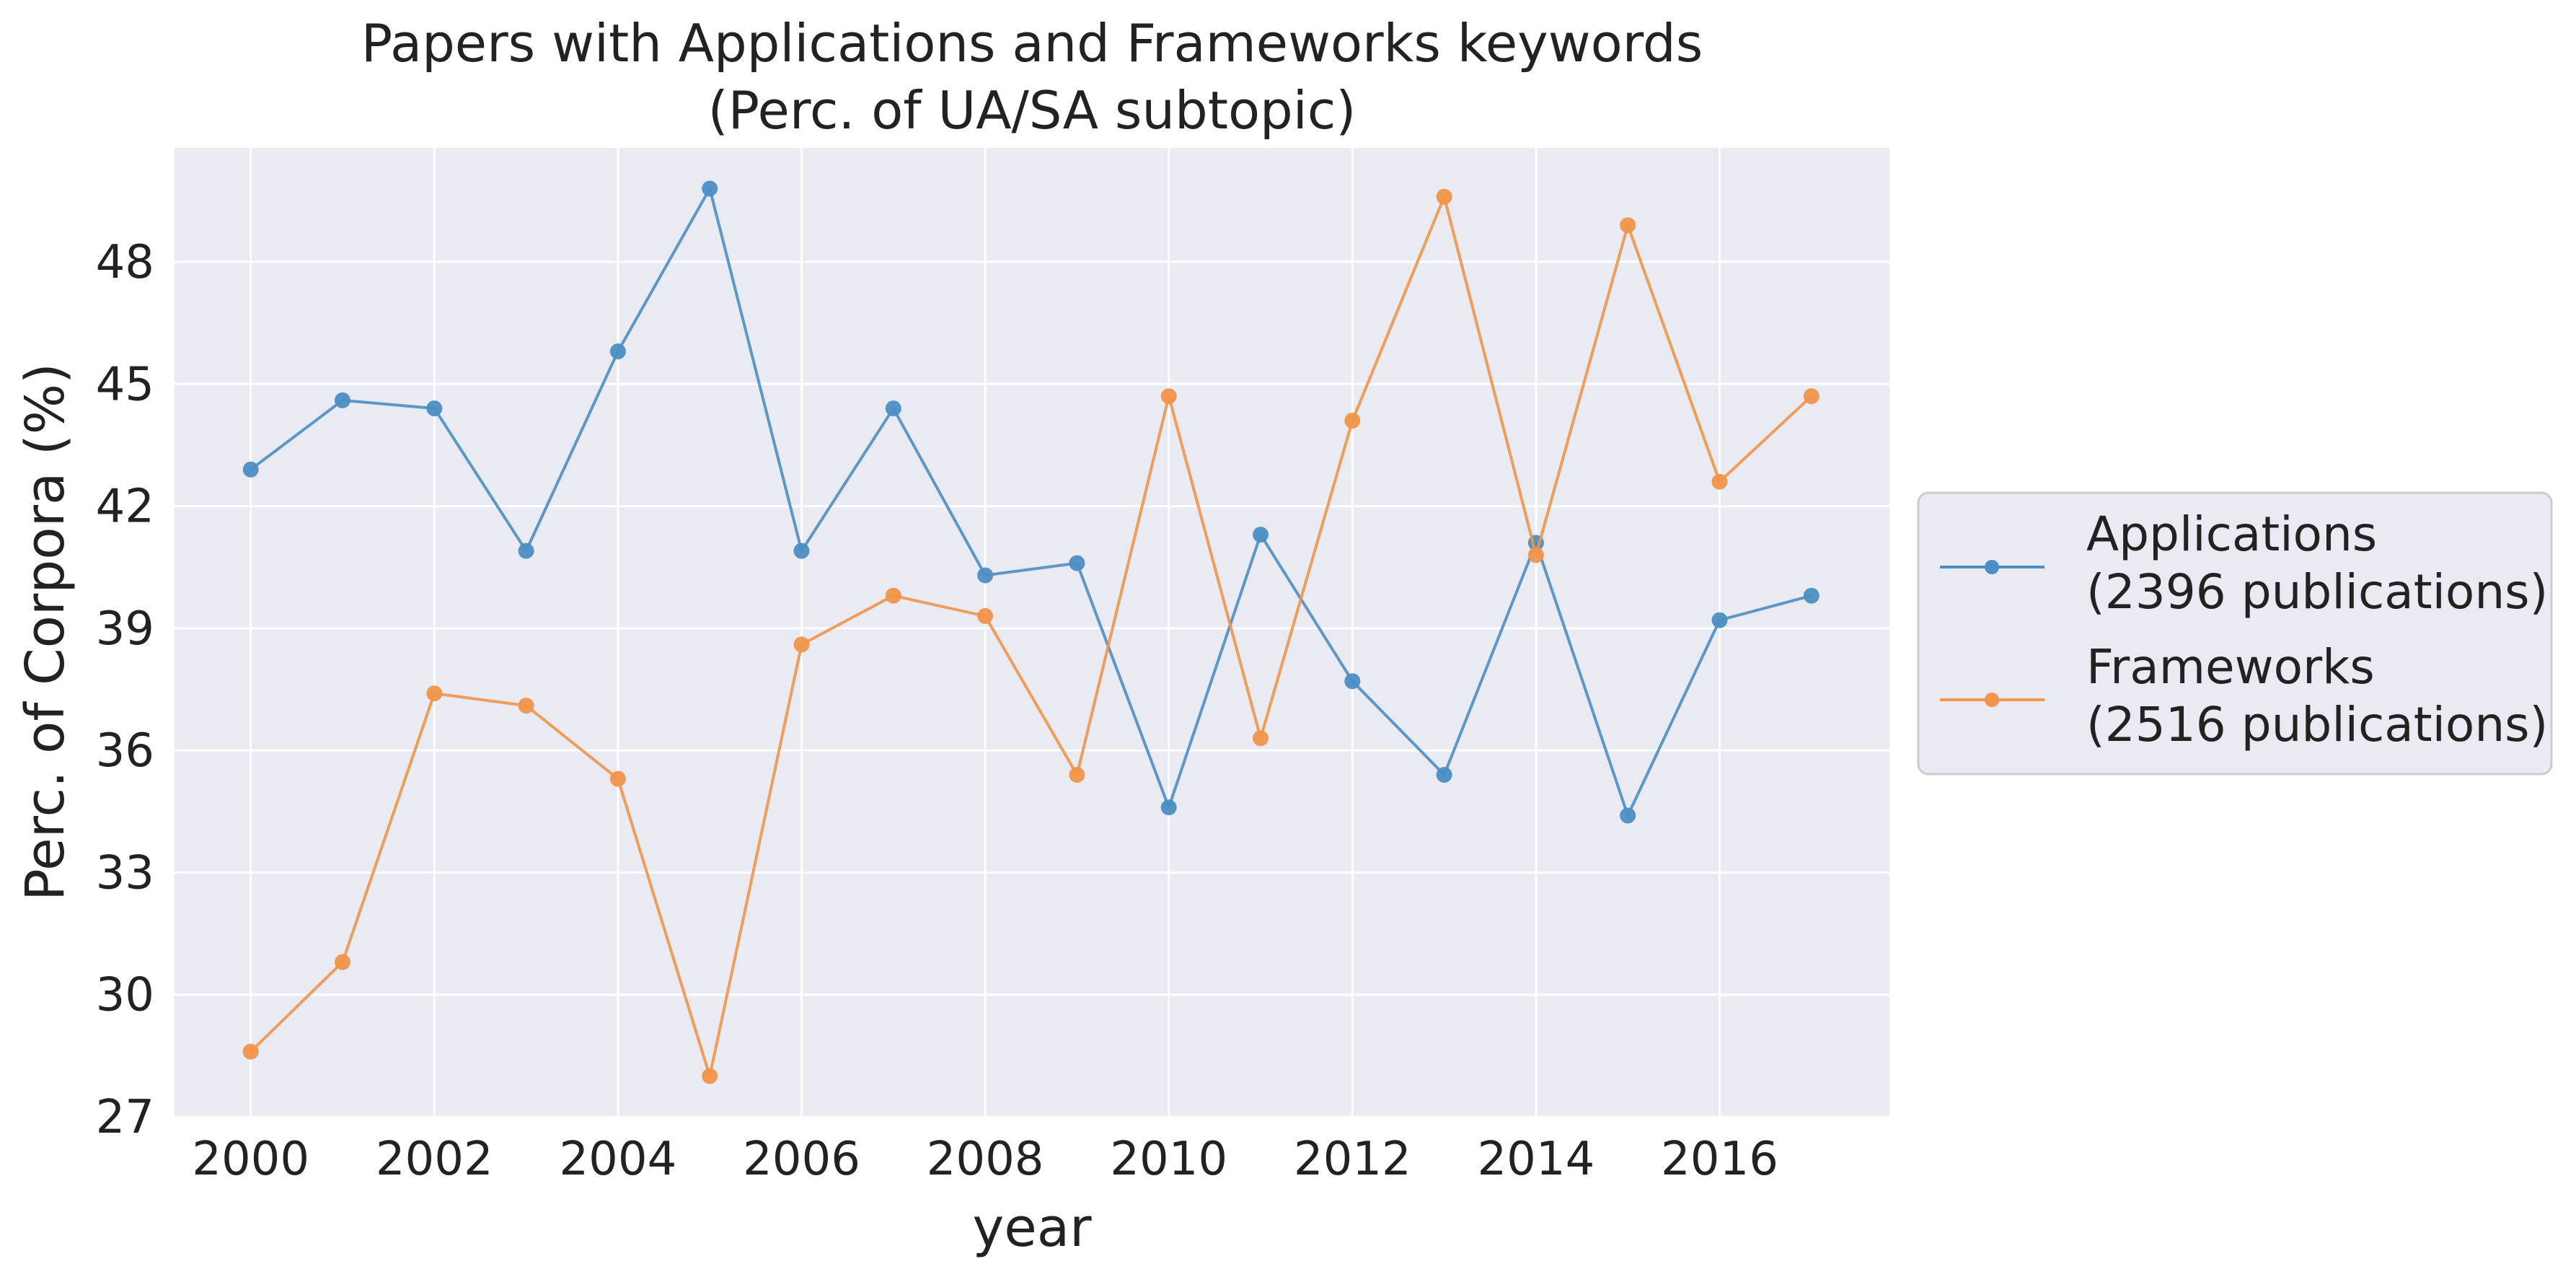 The width and height of the screenshot is (2576, 1282). Describe the element at coordinates (985, 1160) in the screenshot. I see `x-tick-label: 2008` at that location.